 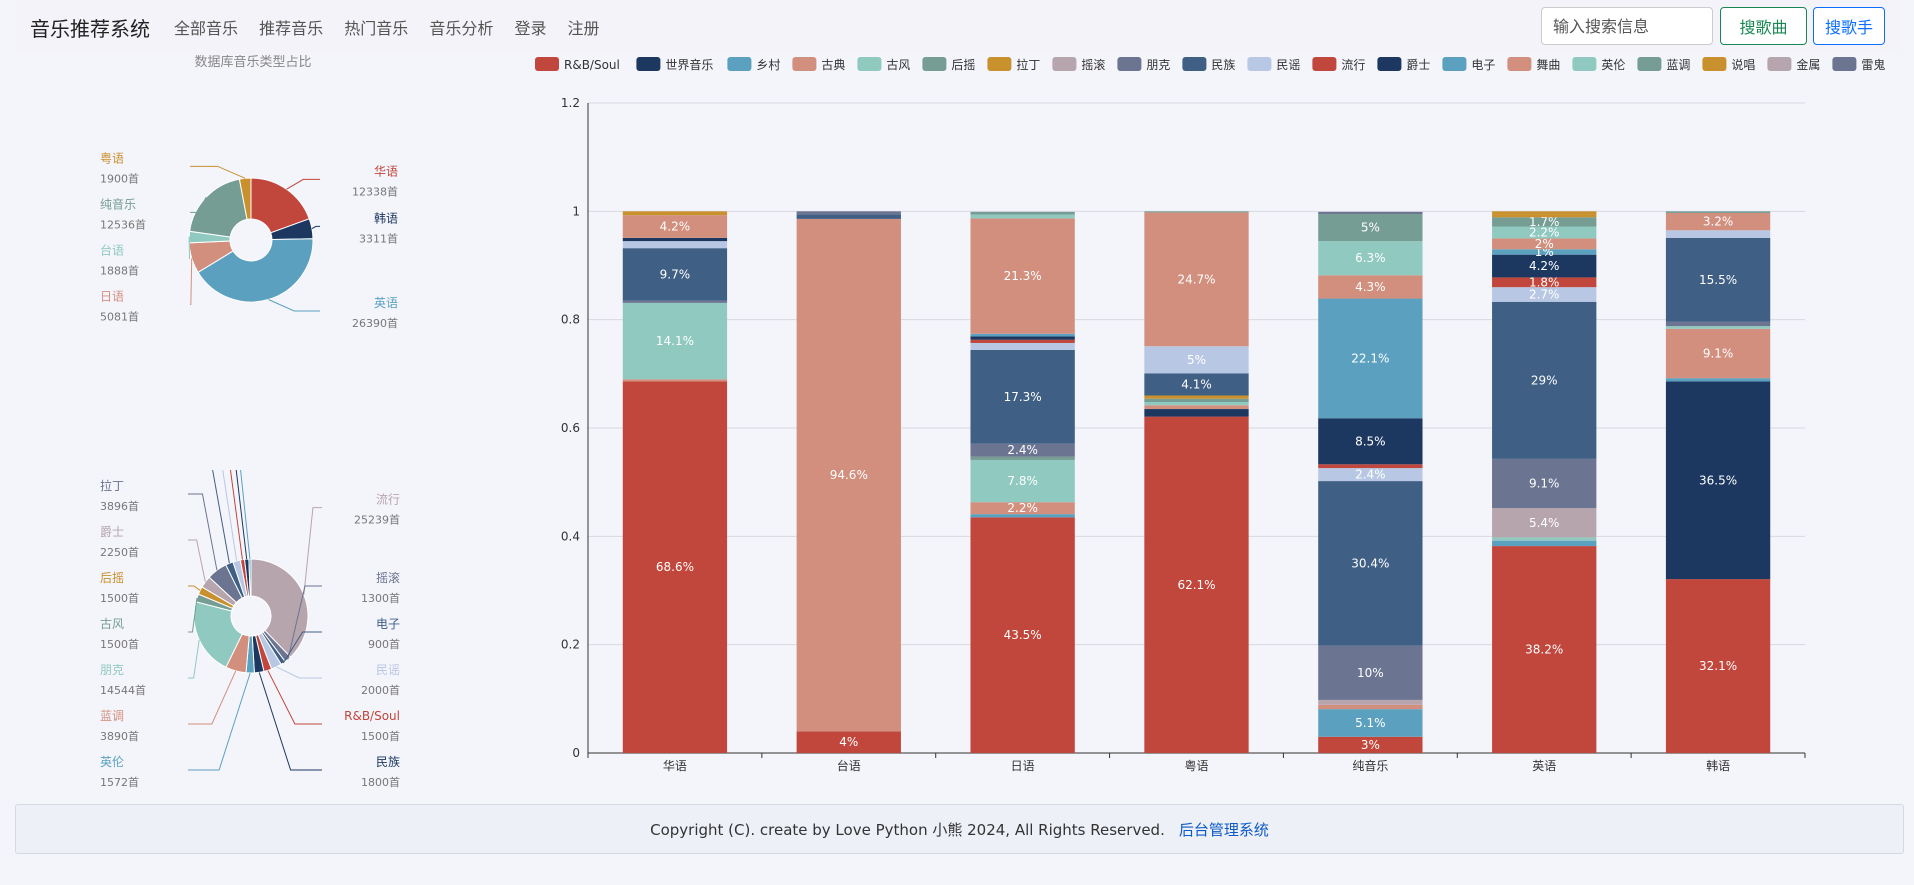 What do you see at coordinates (1858, 64) in the screenshot?
I see `legend-item: 雷鬼` at bounding box center [1858, 64].